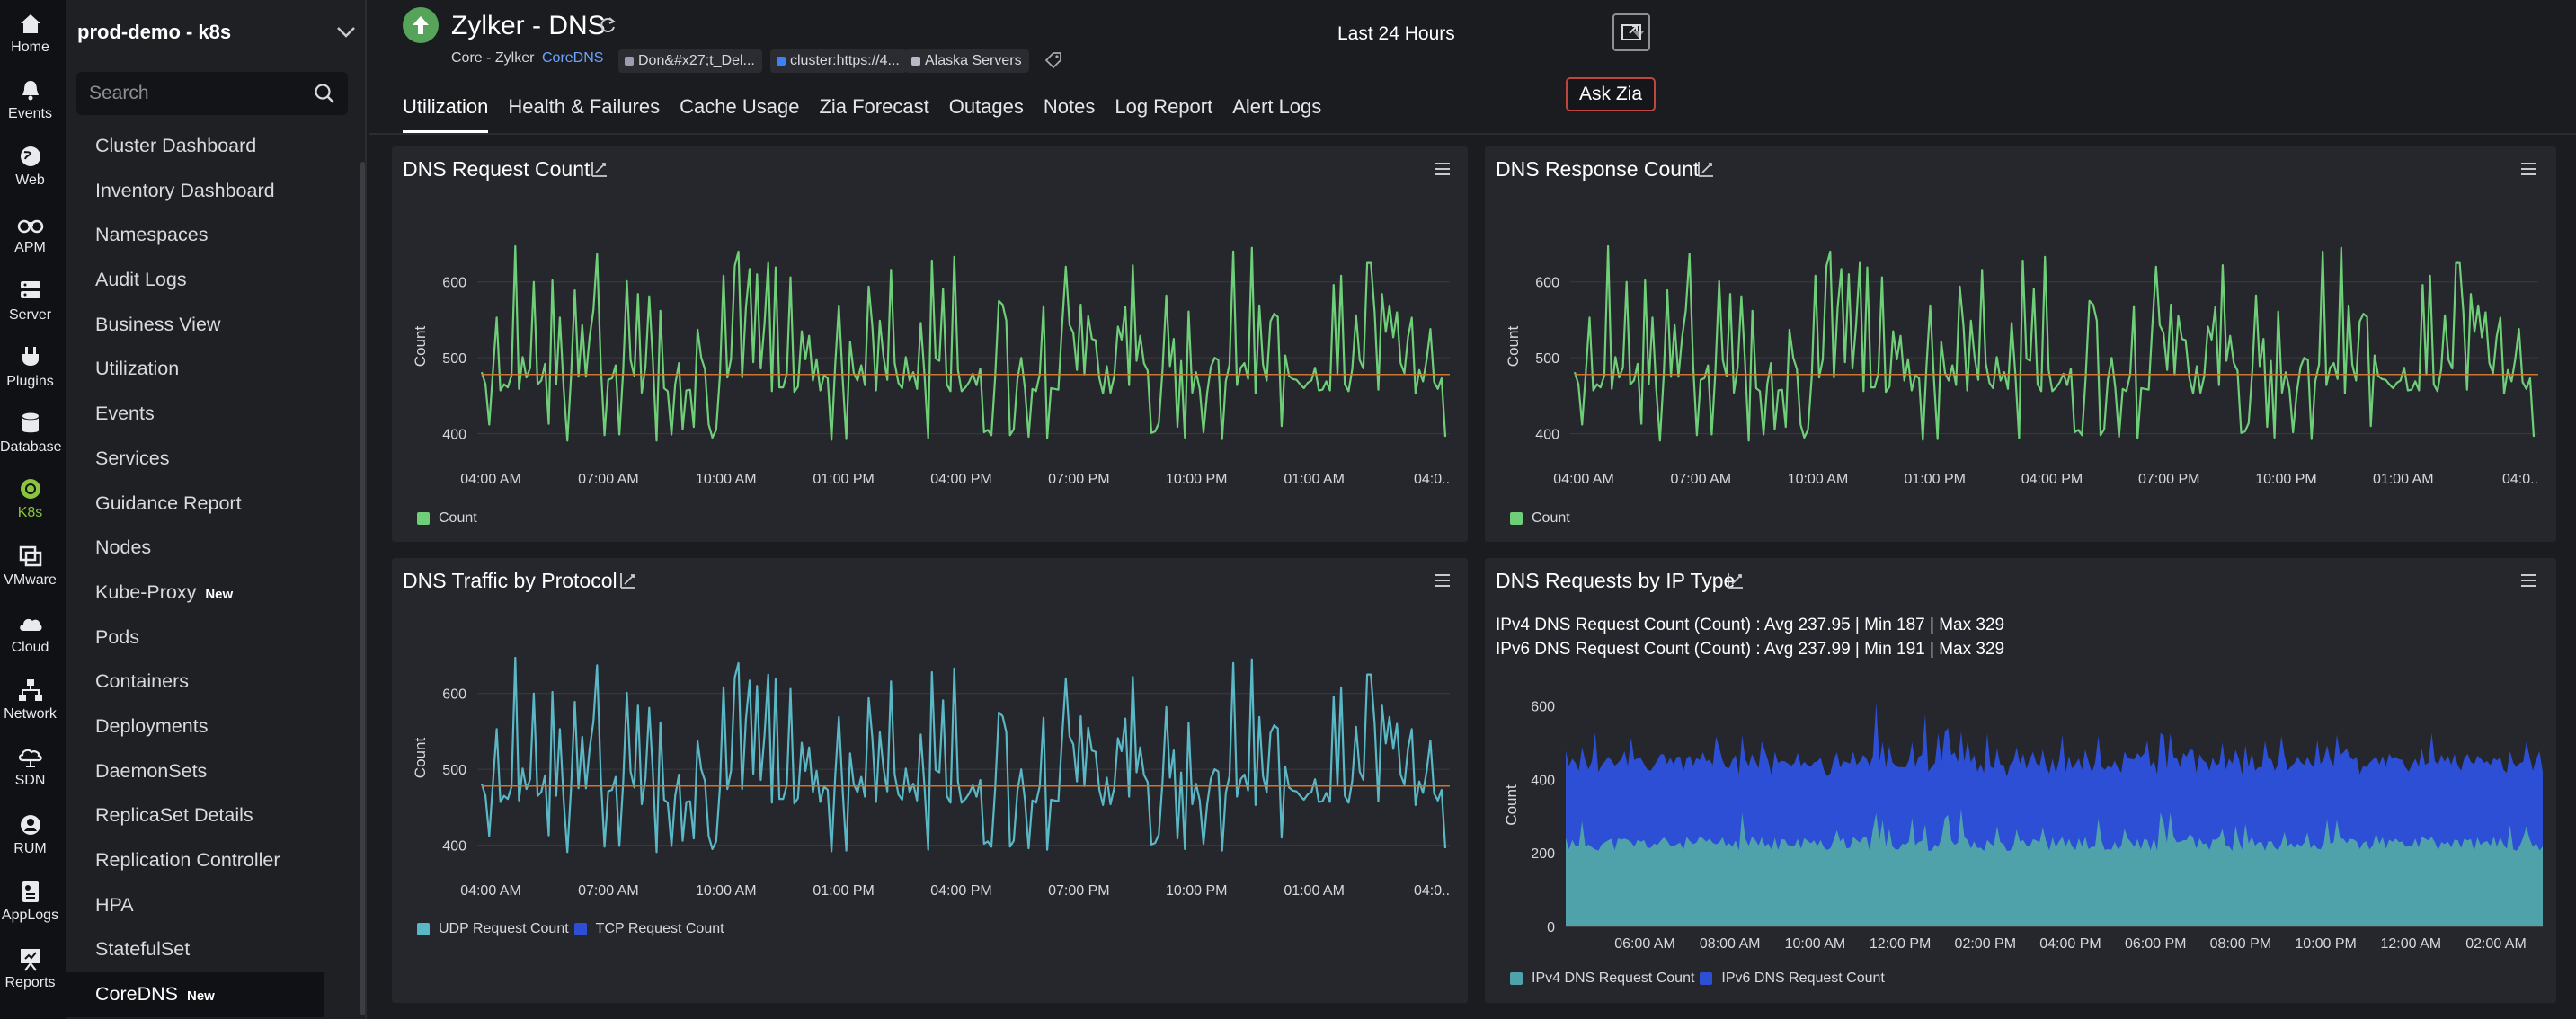  I want to click on rail-item-database: Database, so click(31, 433).